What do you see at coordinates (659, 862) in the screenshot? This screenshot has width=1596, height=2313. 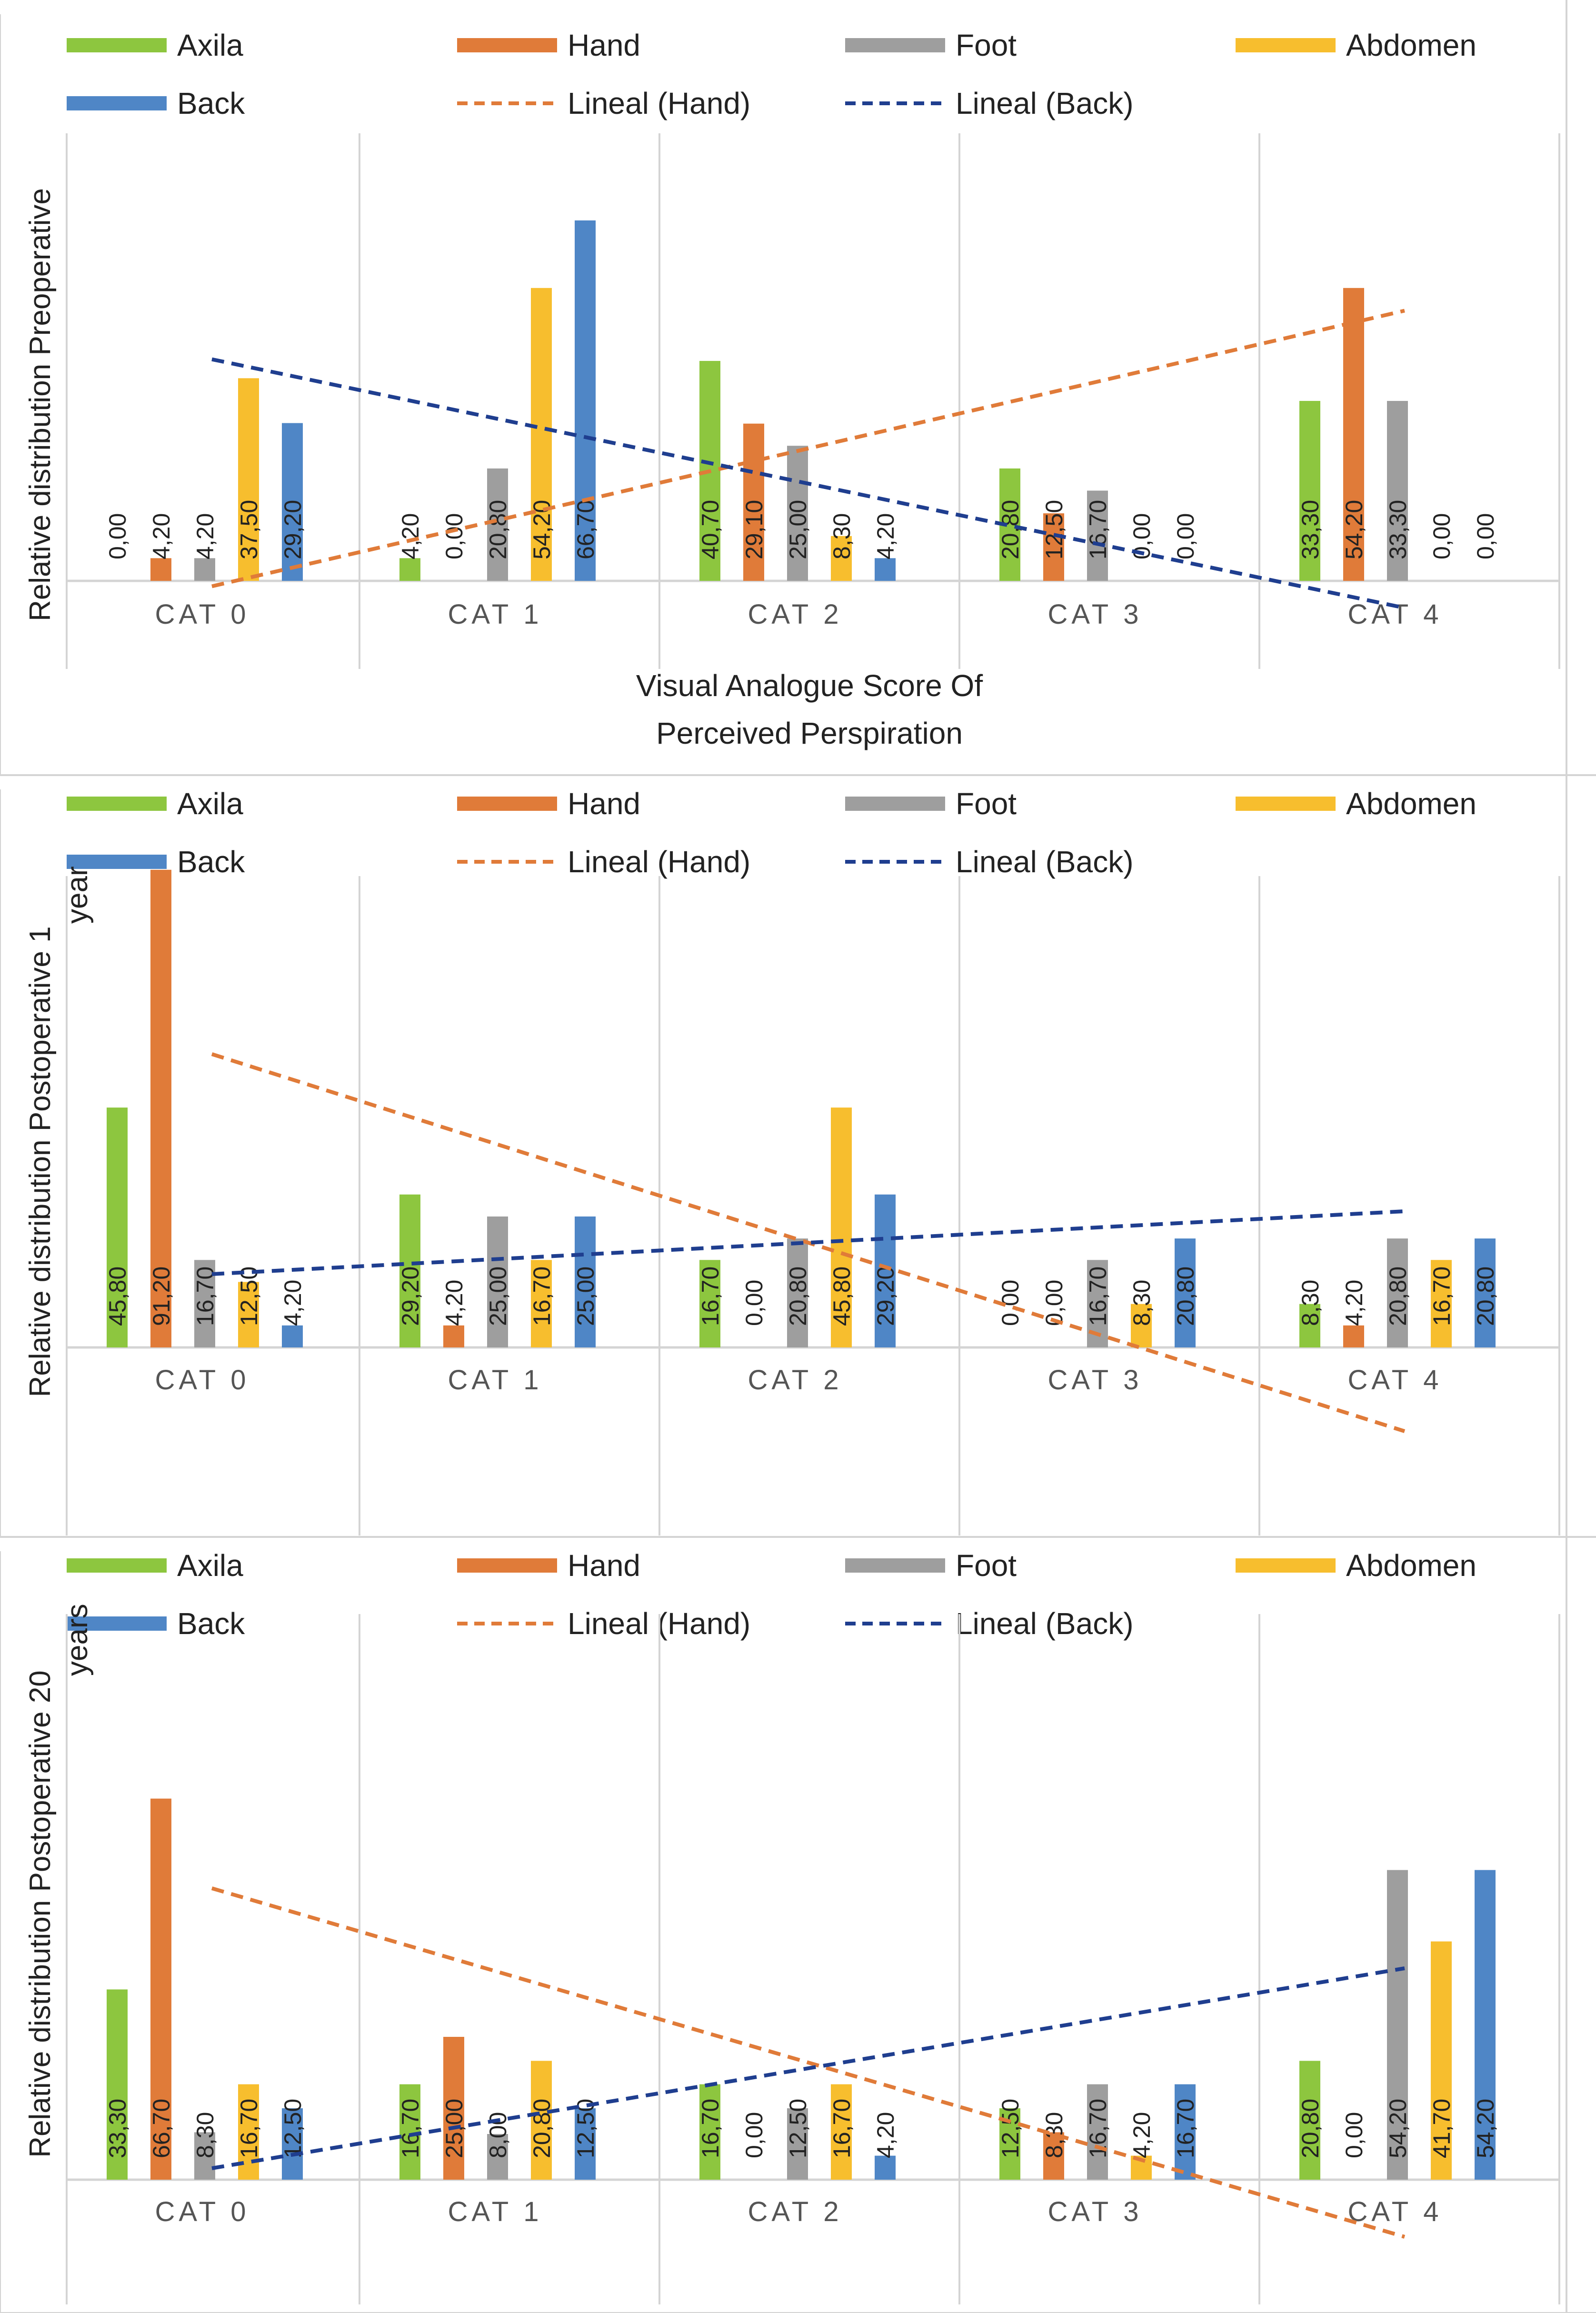 I see `legend-label: Lineal (Hand)` at bounding box center [659, 862].